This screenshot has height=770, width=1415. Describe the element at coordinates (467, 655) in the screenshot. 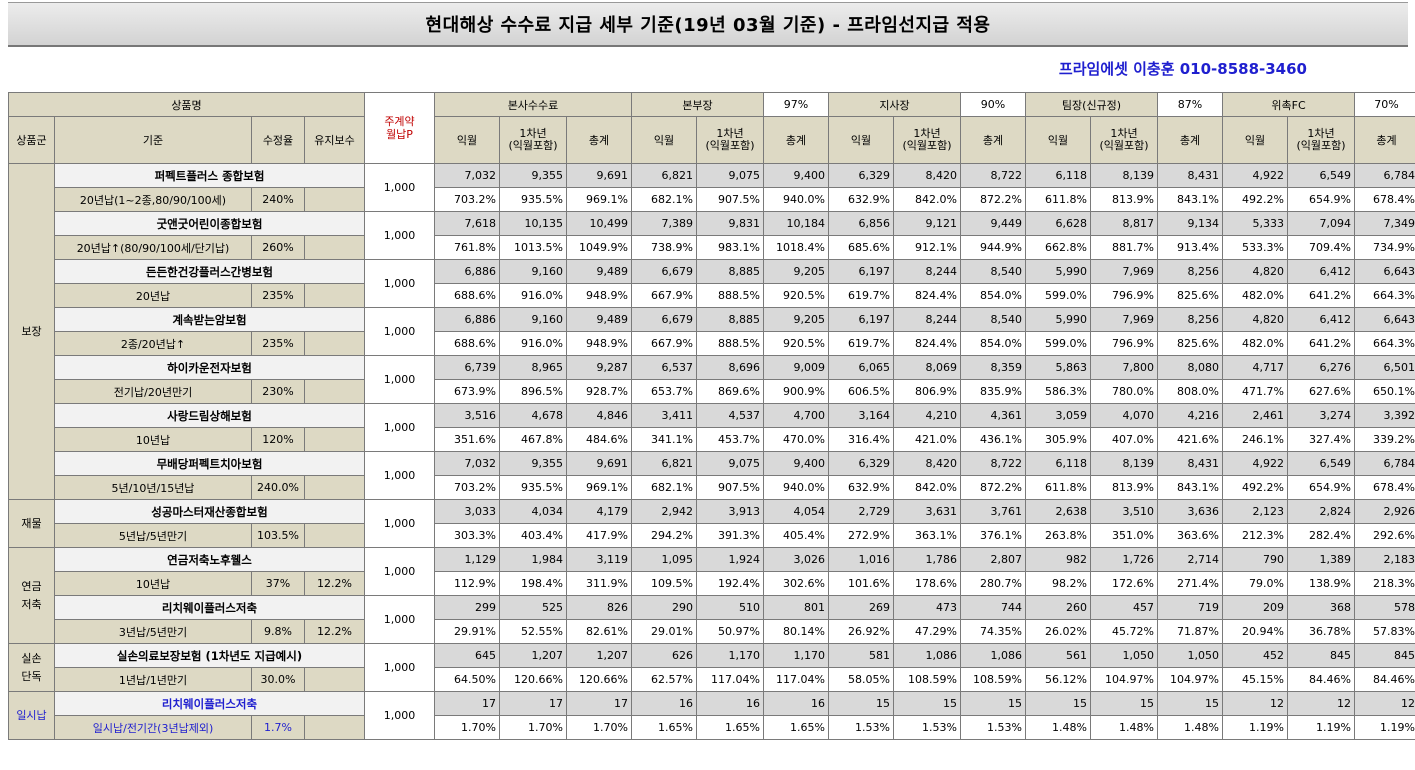

I see `amount-cell: 645` at that location.